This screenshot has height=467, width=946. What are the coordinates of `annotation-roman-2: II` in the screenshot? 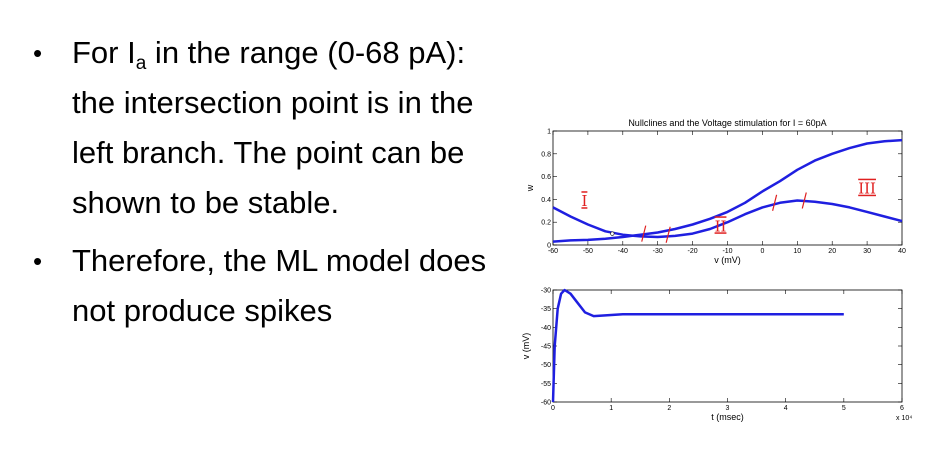 It's located at (721, 226).